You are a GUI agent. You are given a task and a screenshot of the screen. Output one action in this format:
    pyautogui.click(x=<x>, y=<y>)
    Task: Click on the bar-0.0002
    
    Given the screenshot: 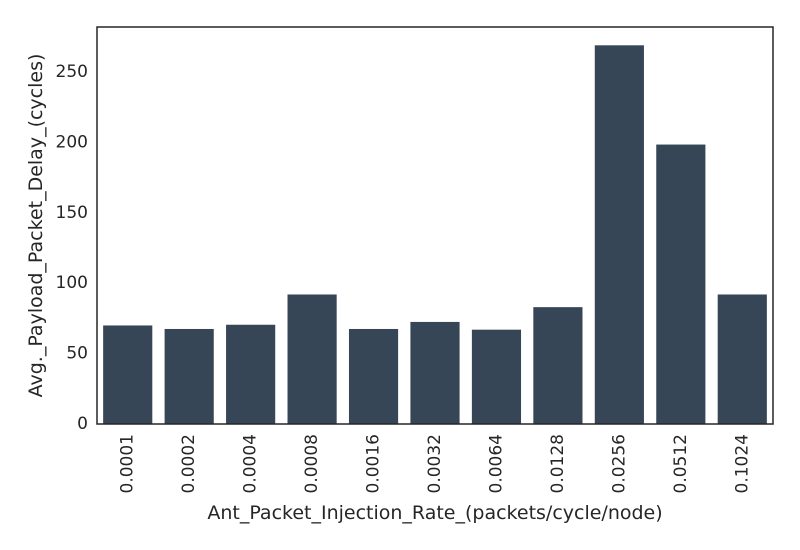 What is the action you would take?
    pyautogui.click(x=189, y=376)
    